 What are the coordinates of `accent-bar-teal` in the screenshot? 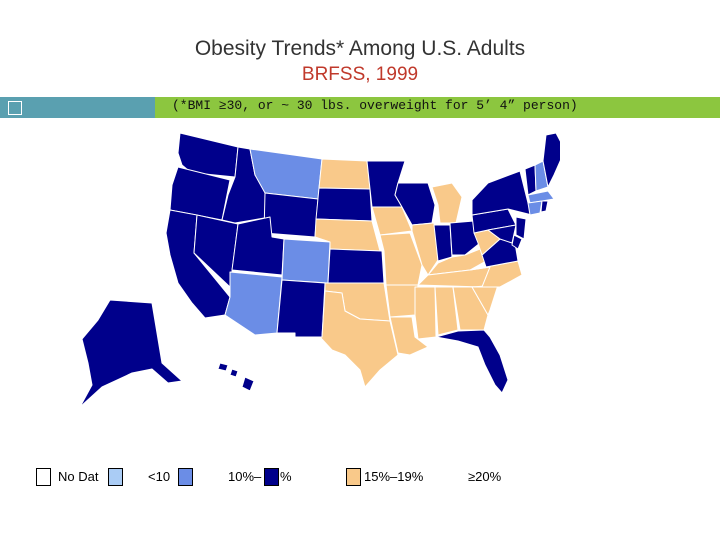 It's located at (77, 107).